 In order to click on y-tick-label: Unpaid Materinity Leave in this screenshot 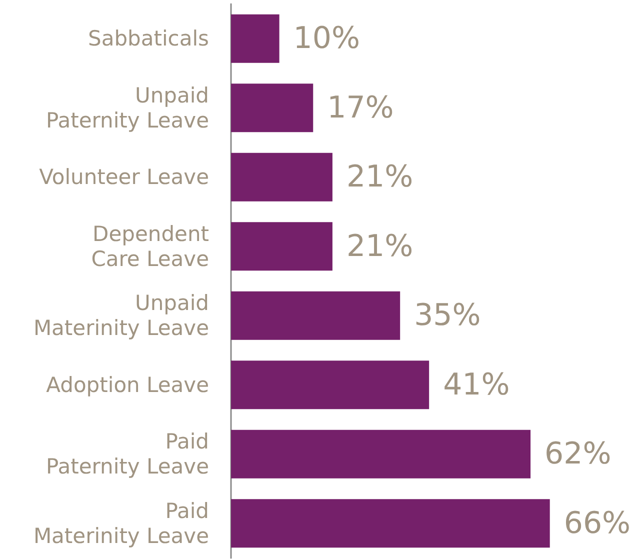, I will do `click(121, 315)`.